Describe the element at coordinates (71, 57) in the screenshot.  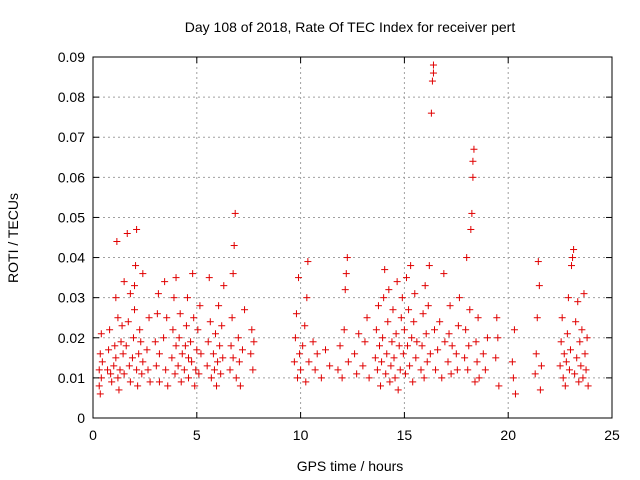
I see `y-tick-label: 0.09` at that location.